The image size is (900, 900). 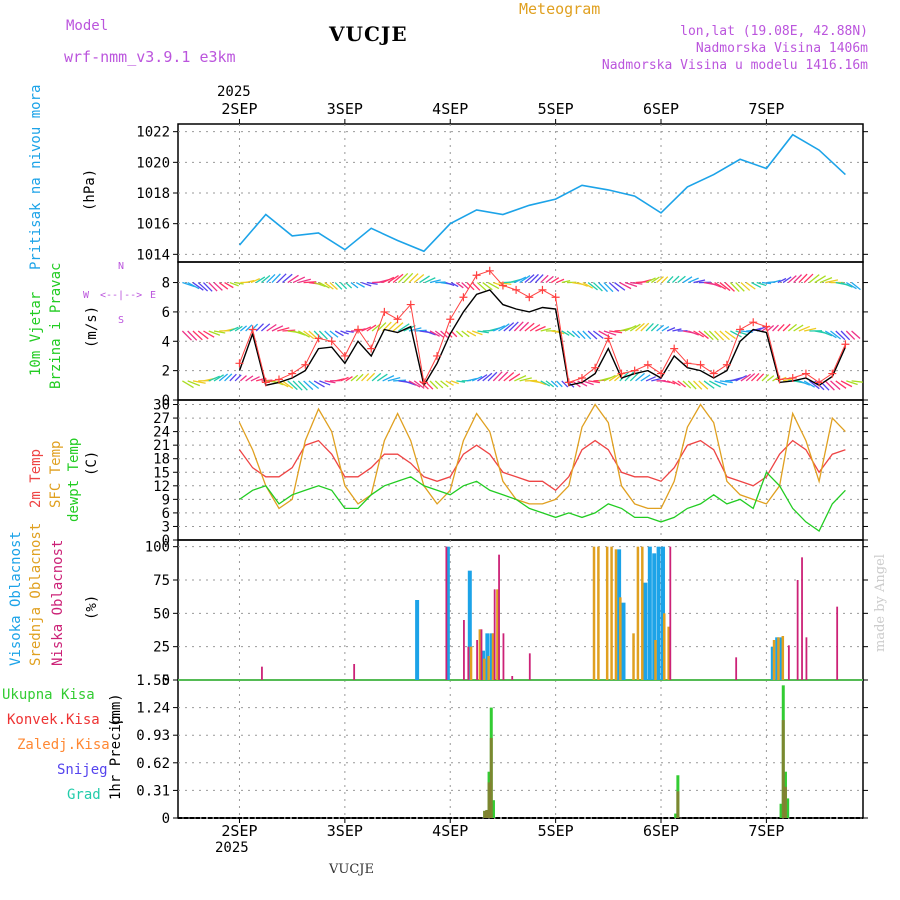 I want to click on t2m-line, so click(x=542, y=465).